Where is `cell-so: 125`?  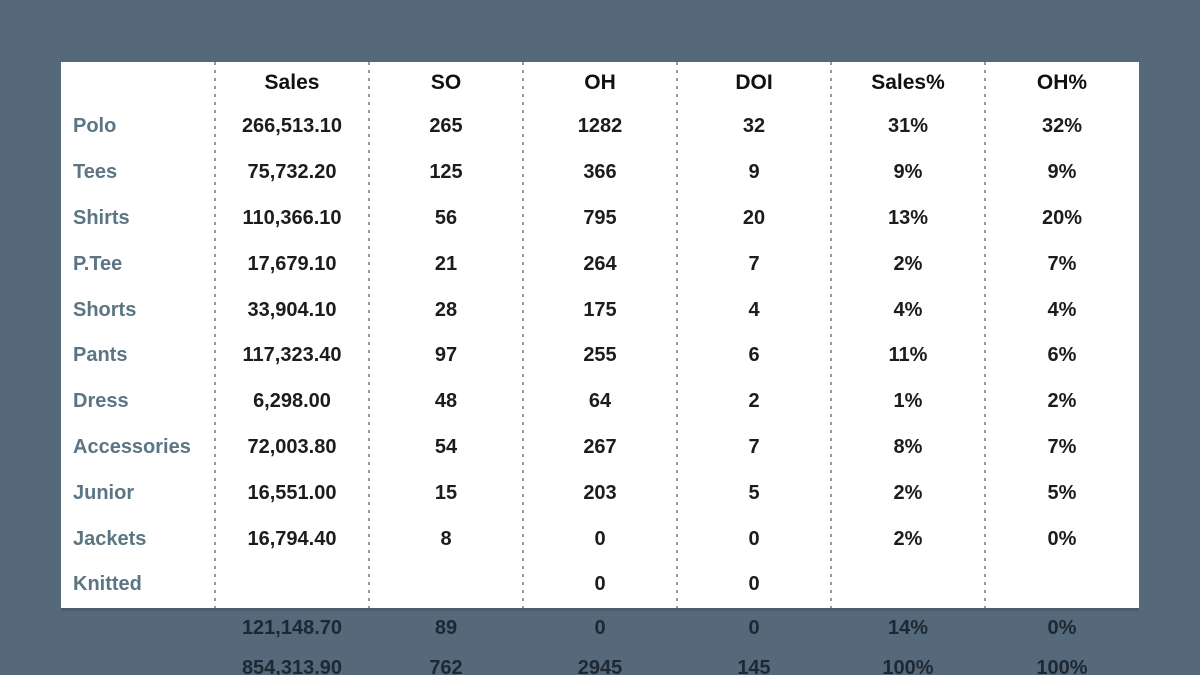
cell-so: 125 is located at coordinates (446, 172).